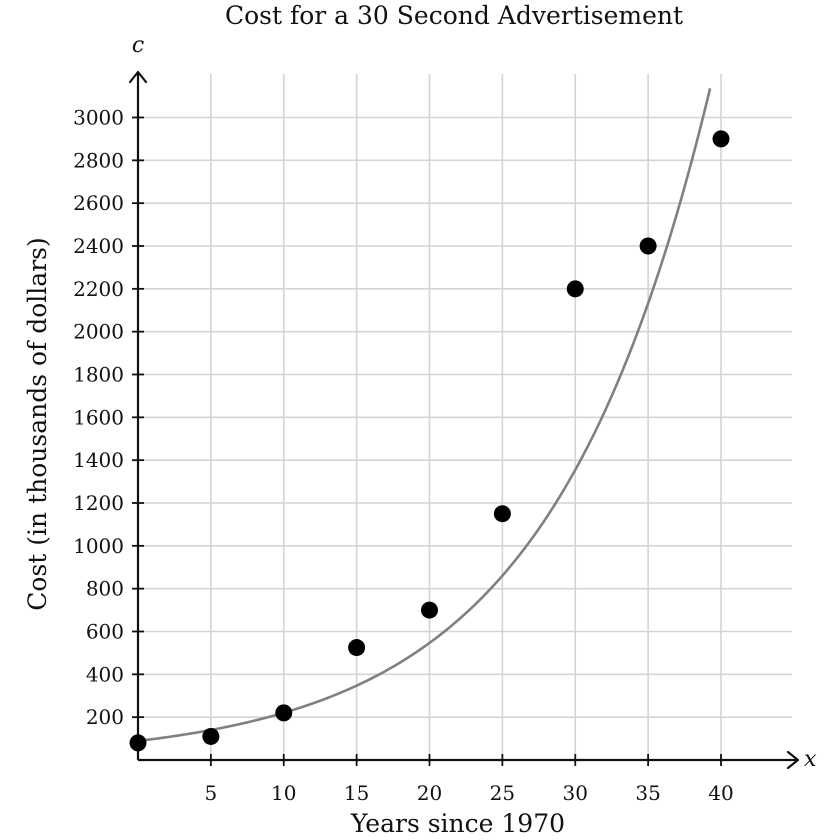 The image size is (830, 840). I want to click on x-tick-label: 30, so click(575, 793).